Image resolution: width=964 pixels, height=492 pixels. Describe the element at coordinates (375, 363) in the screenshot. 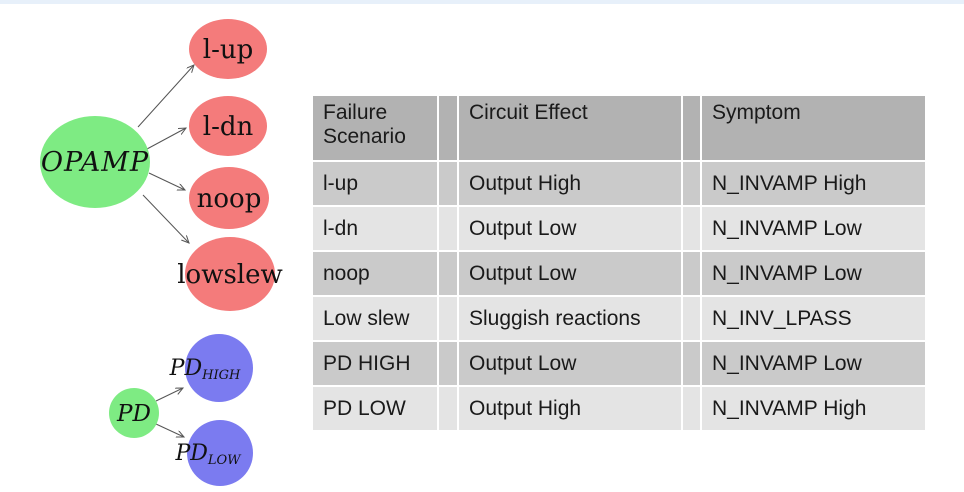

I see `cell-failure: PD HIGH` at that location.